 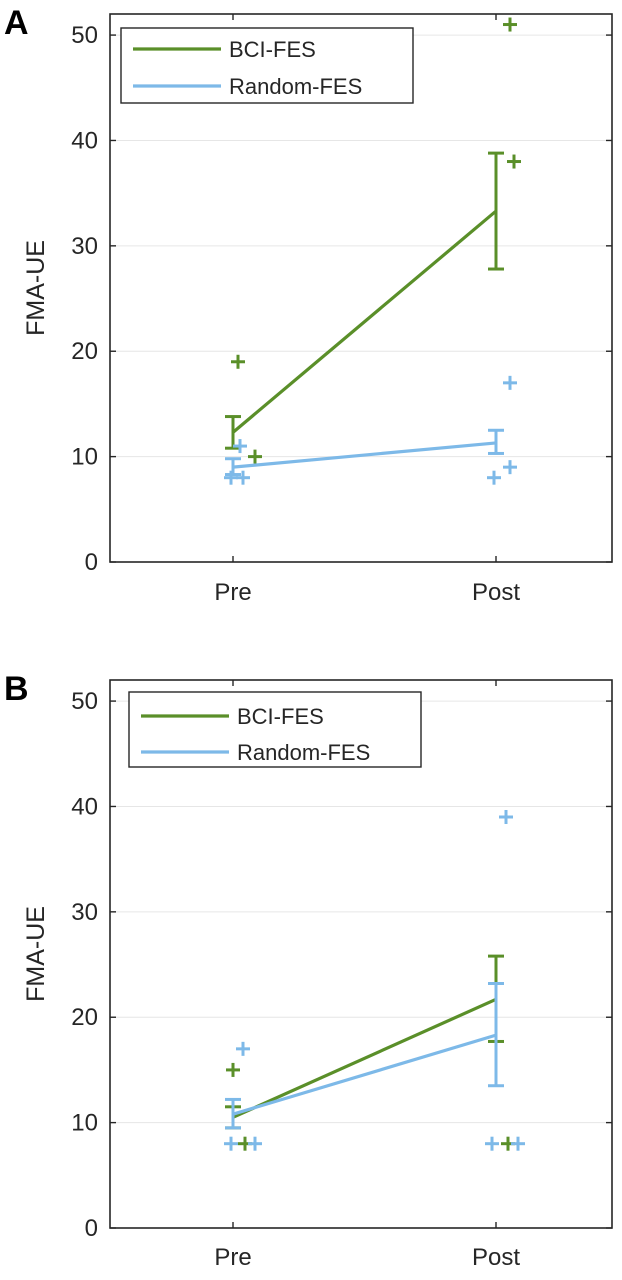 What do you see at coordinates (16, 23) in the screenshot?
I see `panel-letter: A` at bounding box center [16, 23].